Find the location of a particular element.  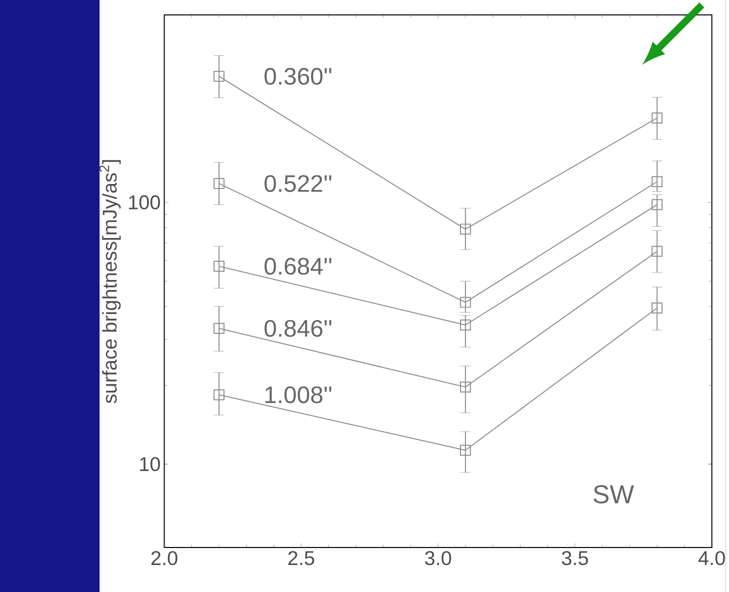

series-label: 0.684'' is located at coordinates (298, 266).